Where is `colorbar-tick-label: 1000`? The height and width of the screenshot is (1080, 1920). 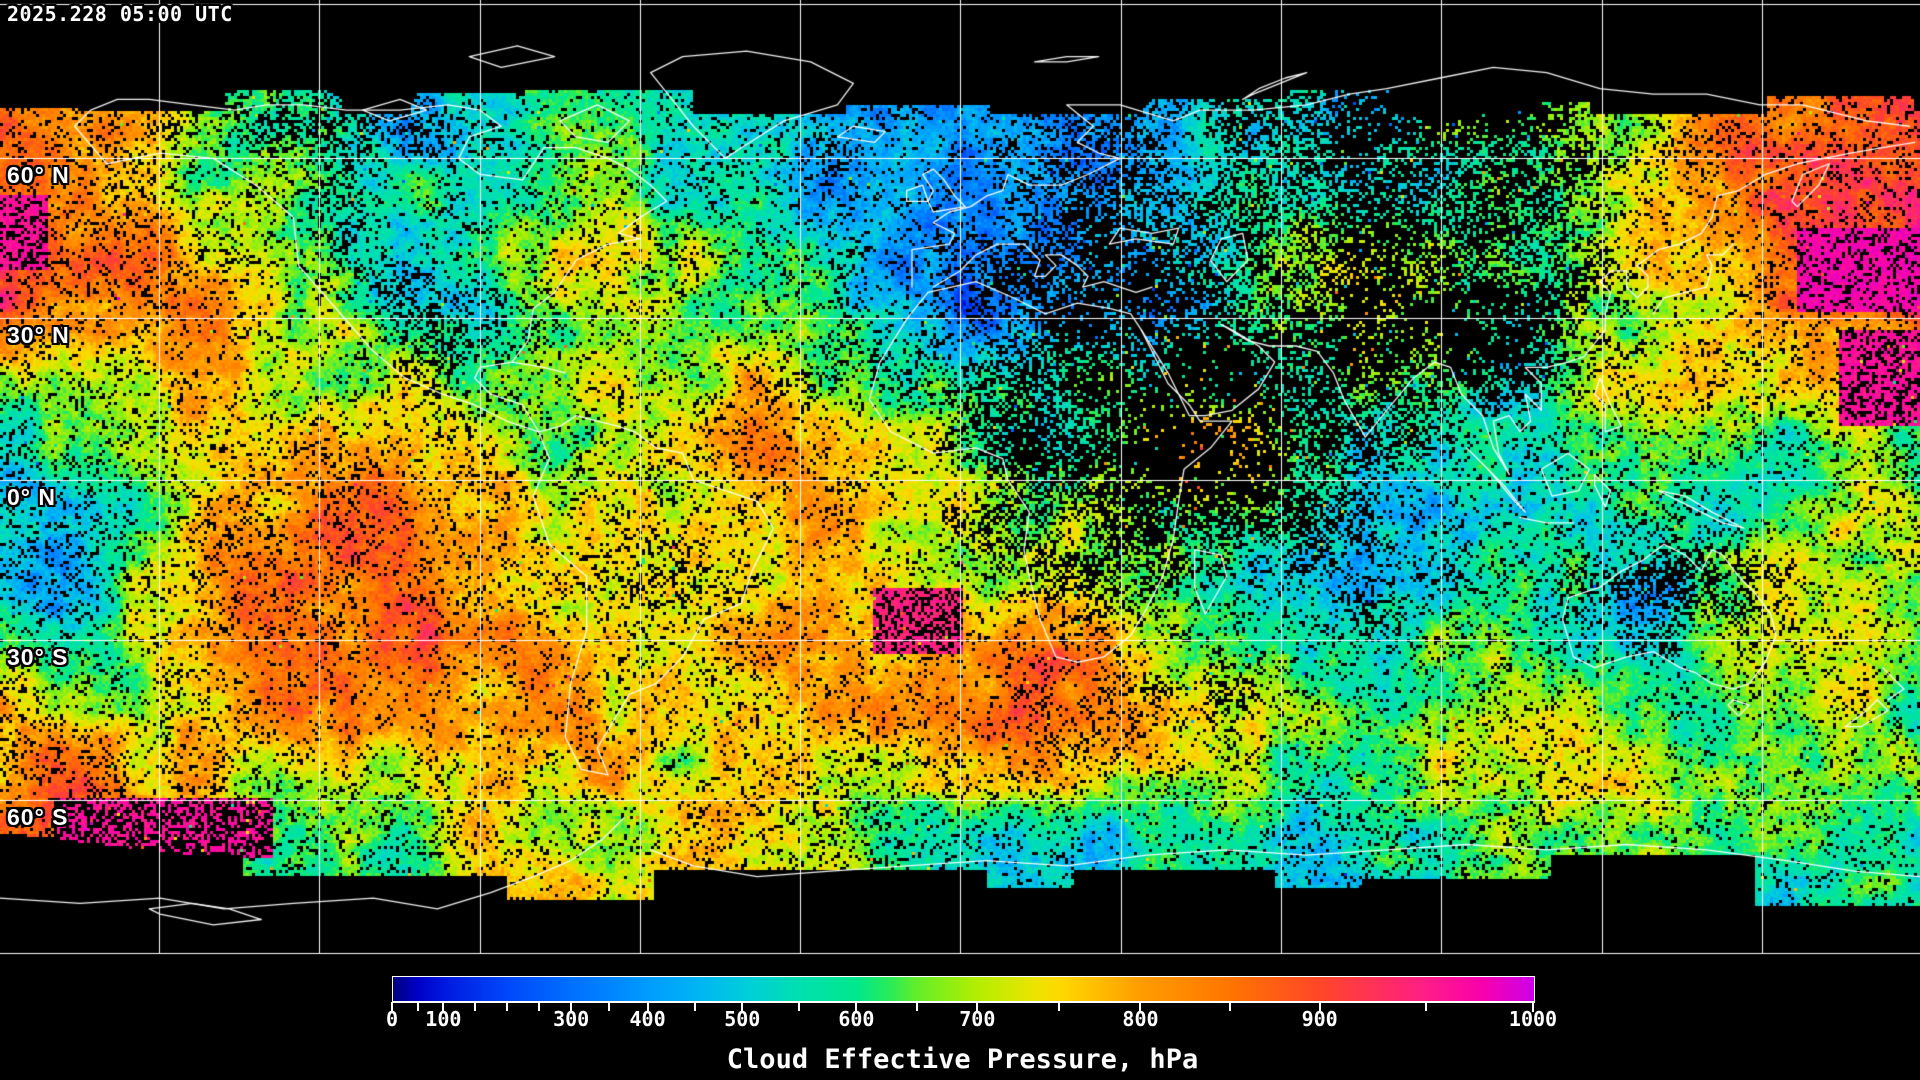 colorbar-tick-label: 1000 is located at coordinates (1533, 1019).